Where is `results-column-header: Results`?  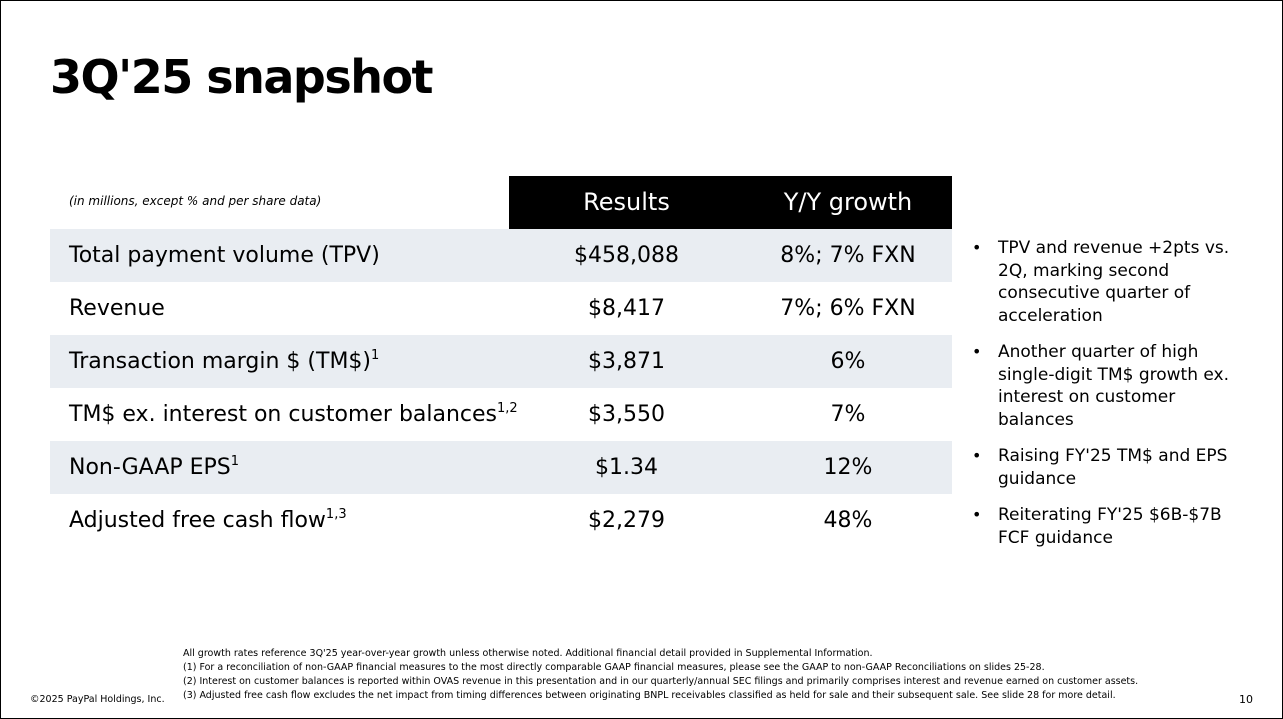 results-column-header: Results is located at coordinates (626, 202).